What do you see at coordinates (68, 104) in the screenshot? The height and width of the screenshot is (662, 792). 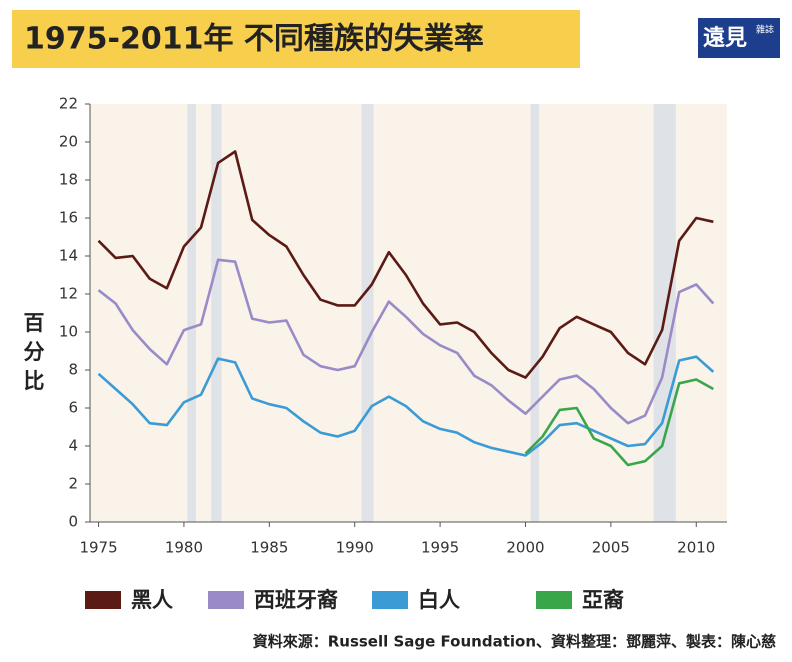 I see `y-tick-label: 22` at bounding box center [68, 104].